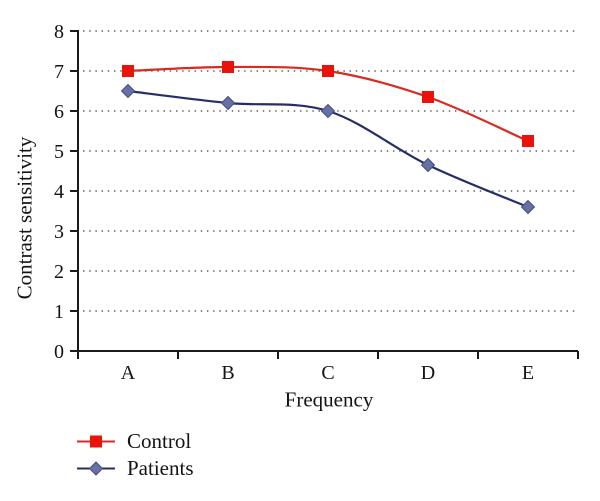 The height and width of the screenshot is (501, 600). I want to click on legend-item-control: Control, so click(135, 441).